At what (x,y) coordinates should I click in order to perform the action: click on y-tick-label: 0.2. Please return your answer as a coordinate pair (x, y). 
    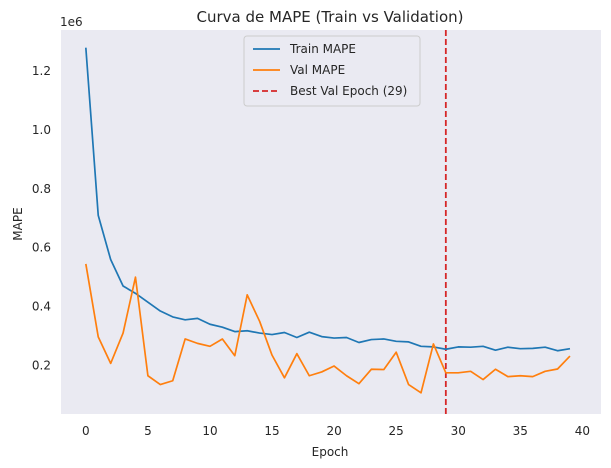
    Looking at the image, I should click on (41, 365).